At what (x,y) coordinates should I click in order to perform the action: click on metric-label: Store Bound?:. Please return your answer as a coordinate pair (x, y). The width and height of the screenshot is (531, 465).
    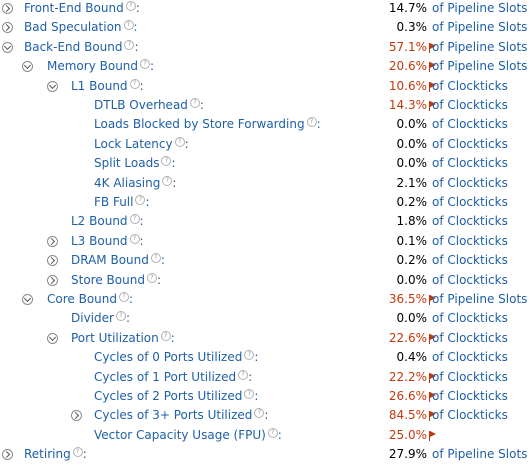
    Looking at the image, I should click on (116, 280).